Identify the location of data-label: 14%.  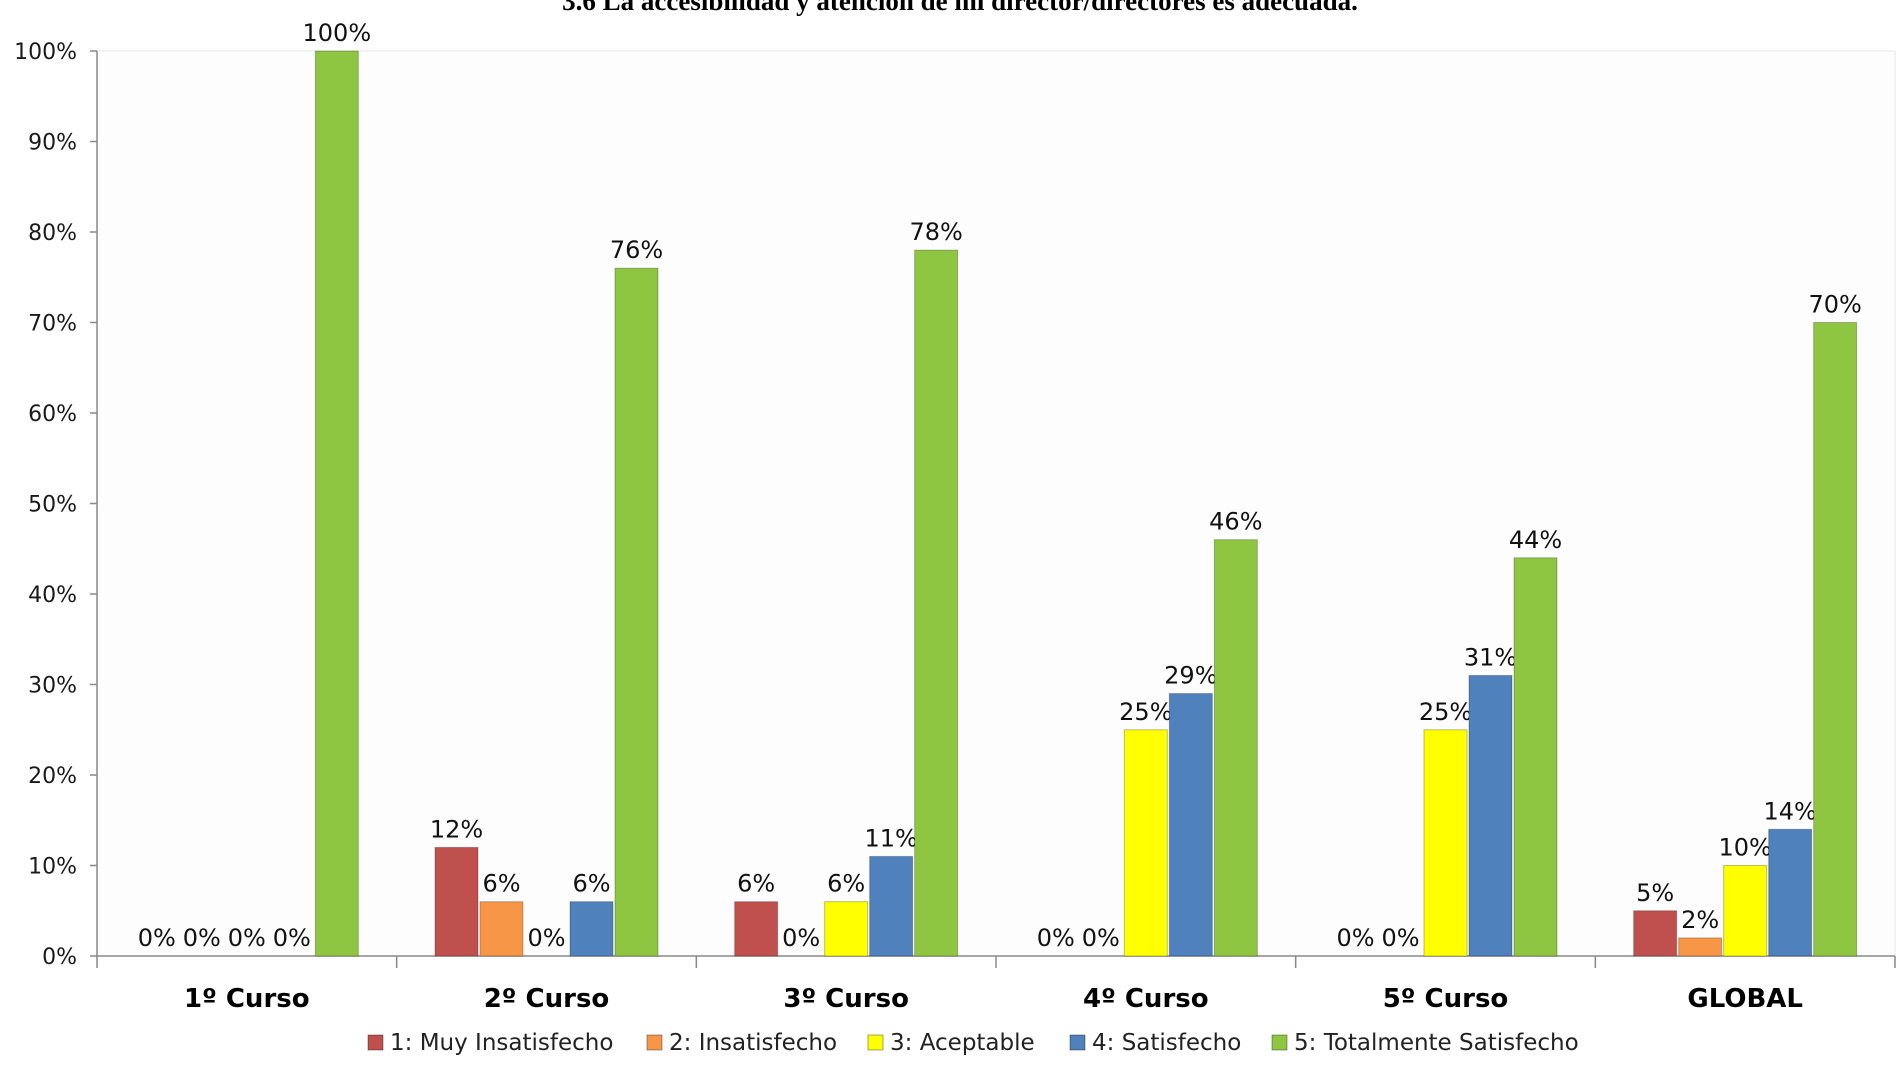
(1789, 811).